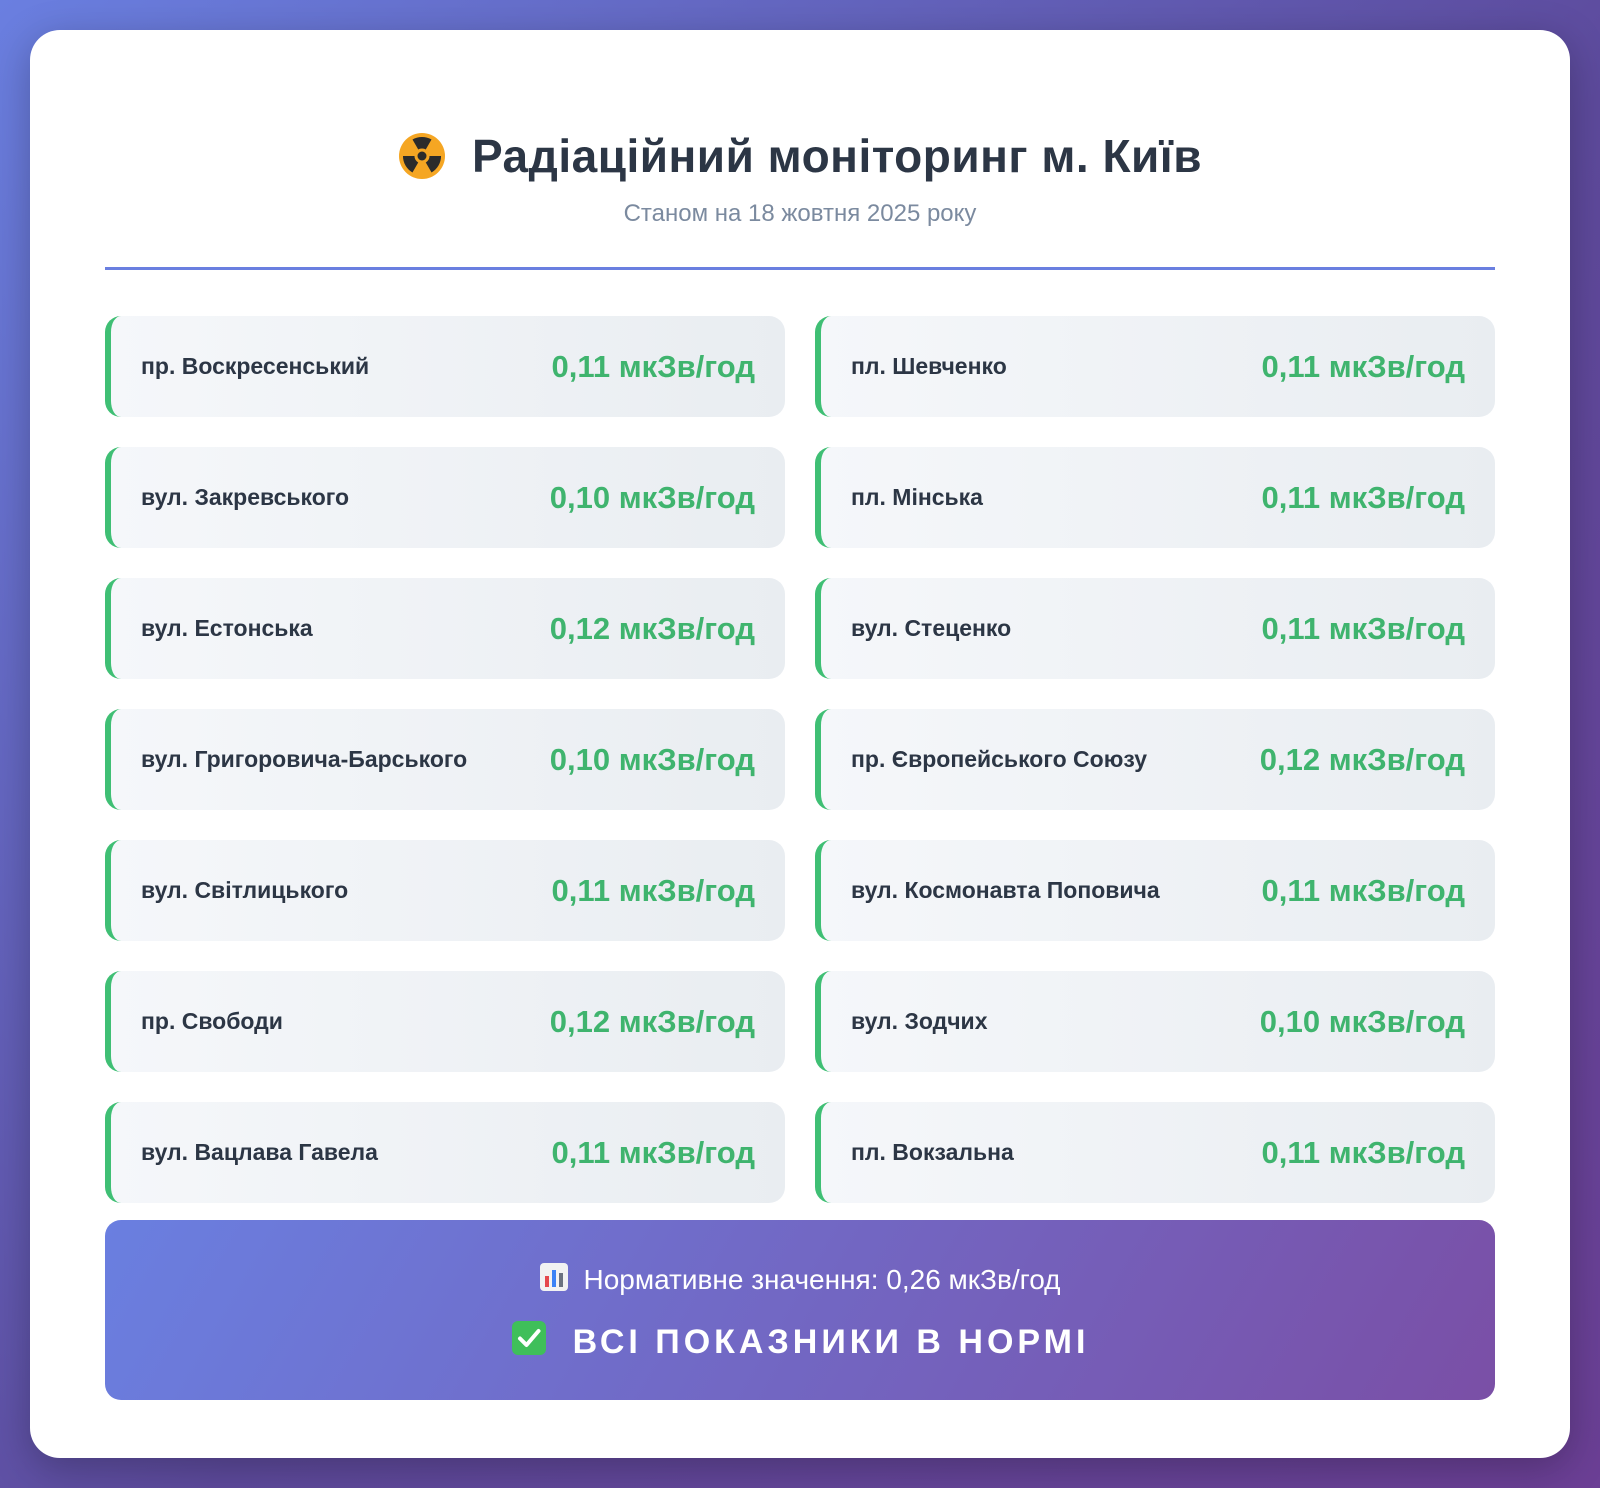  I want to click on station-card: пр. Воскресенський 0,11 мкЗв/год, so click(445, 366).